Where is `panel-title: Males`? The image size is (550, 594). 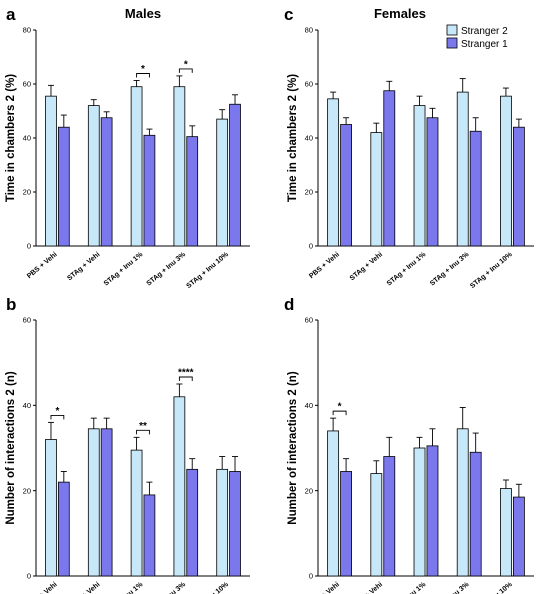
panel-title: Males is located at coordinates (143, 13).